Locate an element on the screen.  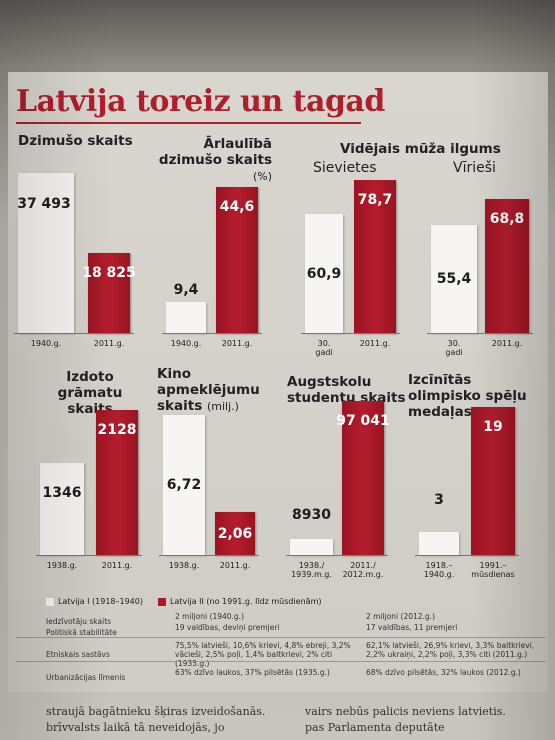
value-label-2-1: 78,7 is located at coordinates (375, 199).